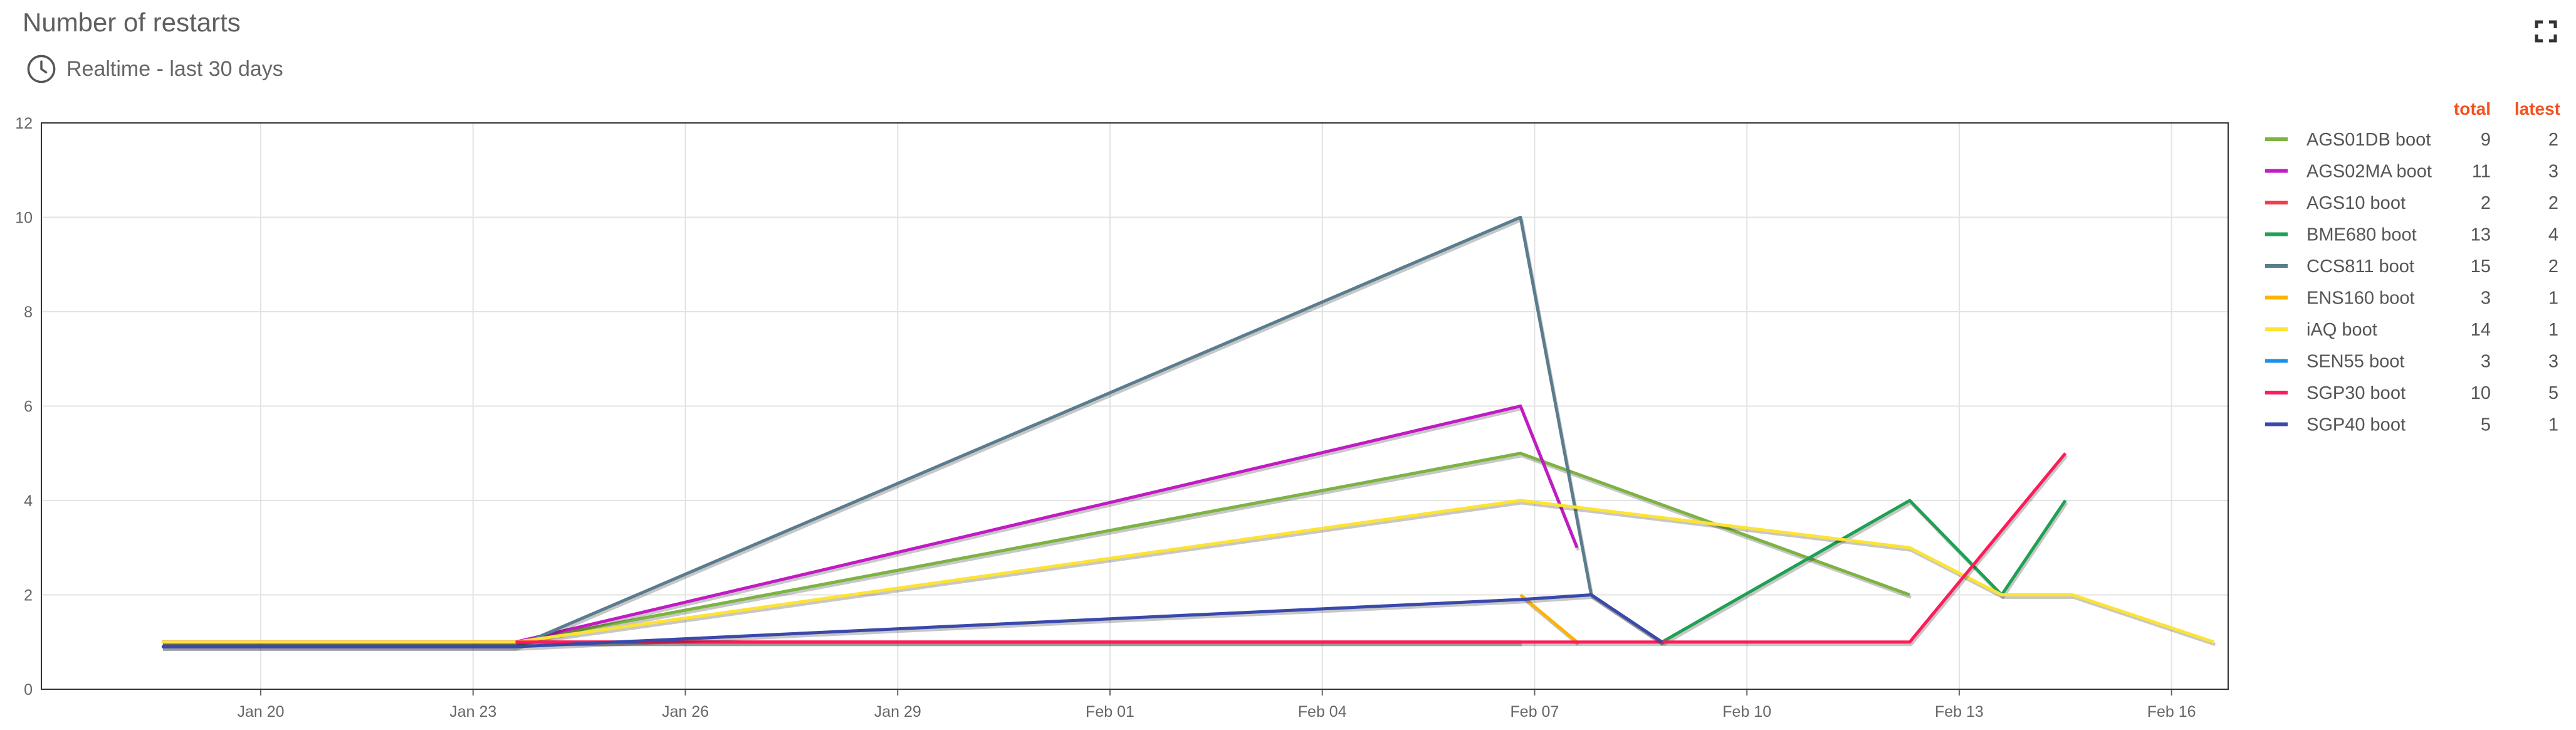 The width and height of the screenshot is (2576, 730). What do you see at coordinates (2356, 393) in the screenshot?
I see `legend-label: SGP30 boot` at bounding box center [2356, 393].